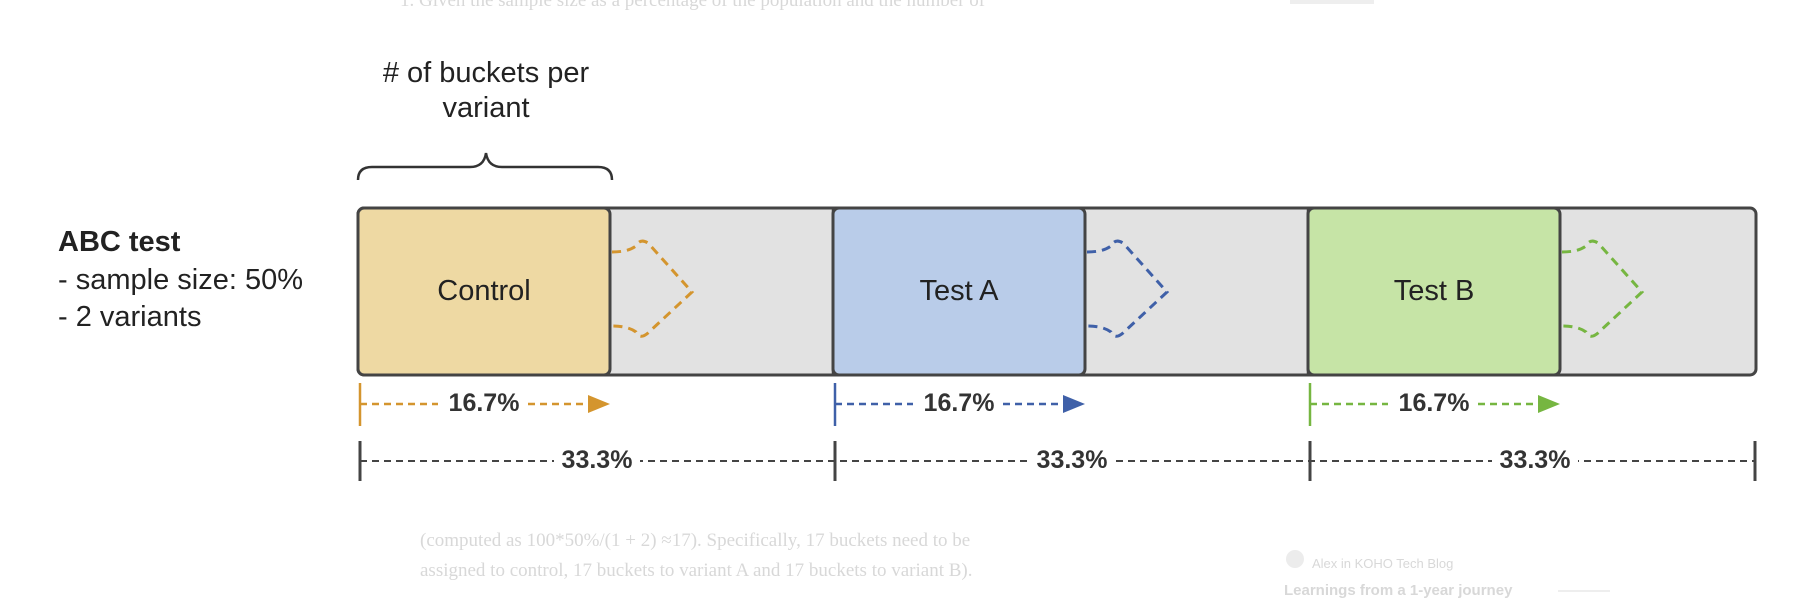 Image resolution: width=1813 pixels, height=605 pixels. Describe the element at coordinates (597, 460) in the screenshot. I see `section-share-label-control: 33.3%` at that location.